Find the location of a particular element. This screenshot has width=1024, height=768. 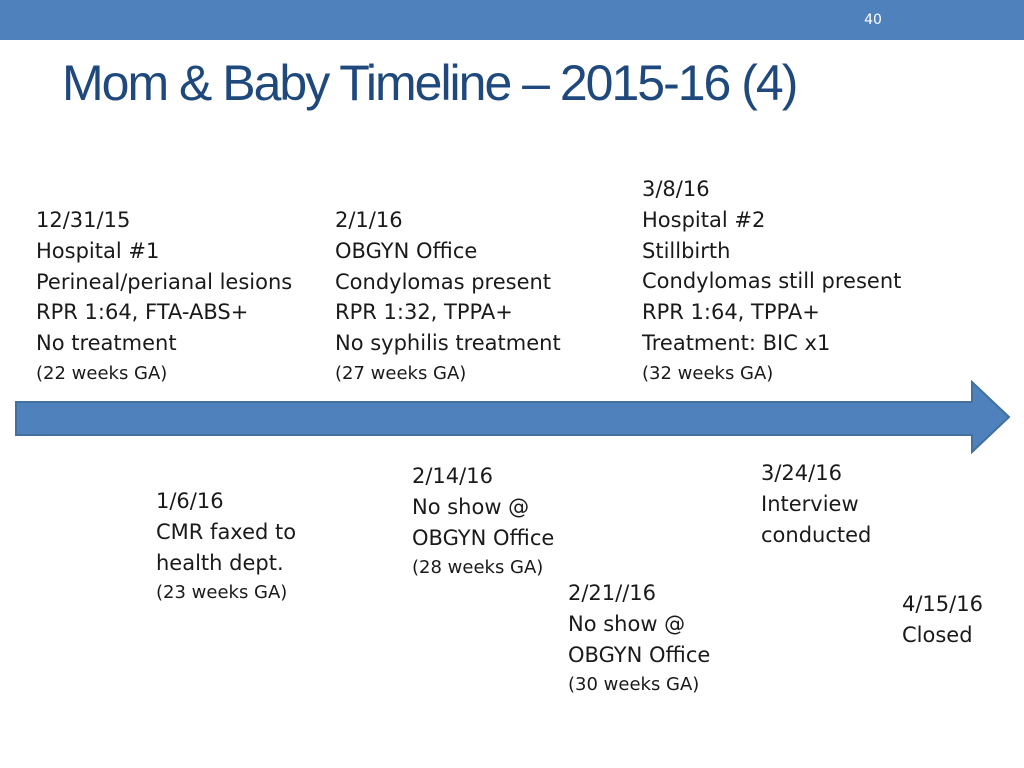

event-detail: RPR 1:64, TPPA+ is located at coordinates (731, 312).